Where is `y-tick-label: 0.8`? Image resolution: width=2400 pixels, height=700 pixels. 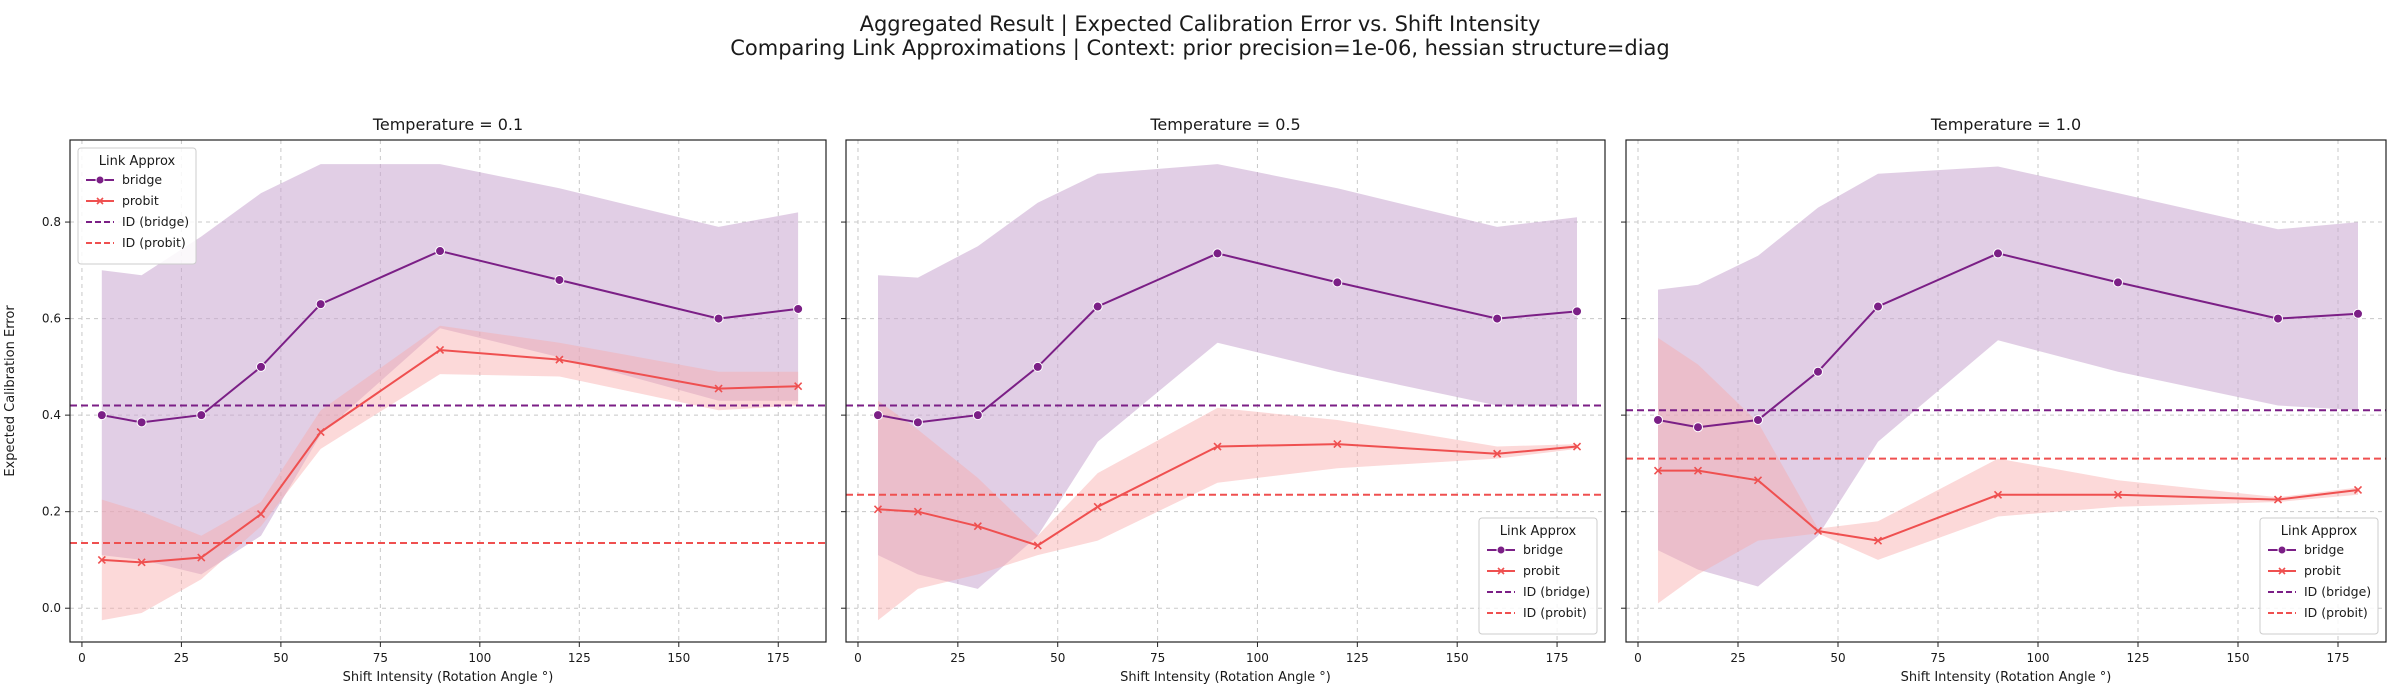
y-tick-label: 0.8 is located at coordinates (51, 222).